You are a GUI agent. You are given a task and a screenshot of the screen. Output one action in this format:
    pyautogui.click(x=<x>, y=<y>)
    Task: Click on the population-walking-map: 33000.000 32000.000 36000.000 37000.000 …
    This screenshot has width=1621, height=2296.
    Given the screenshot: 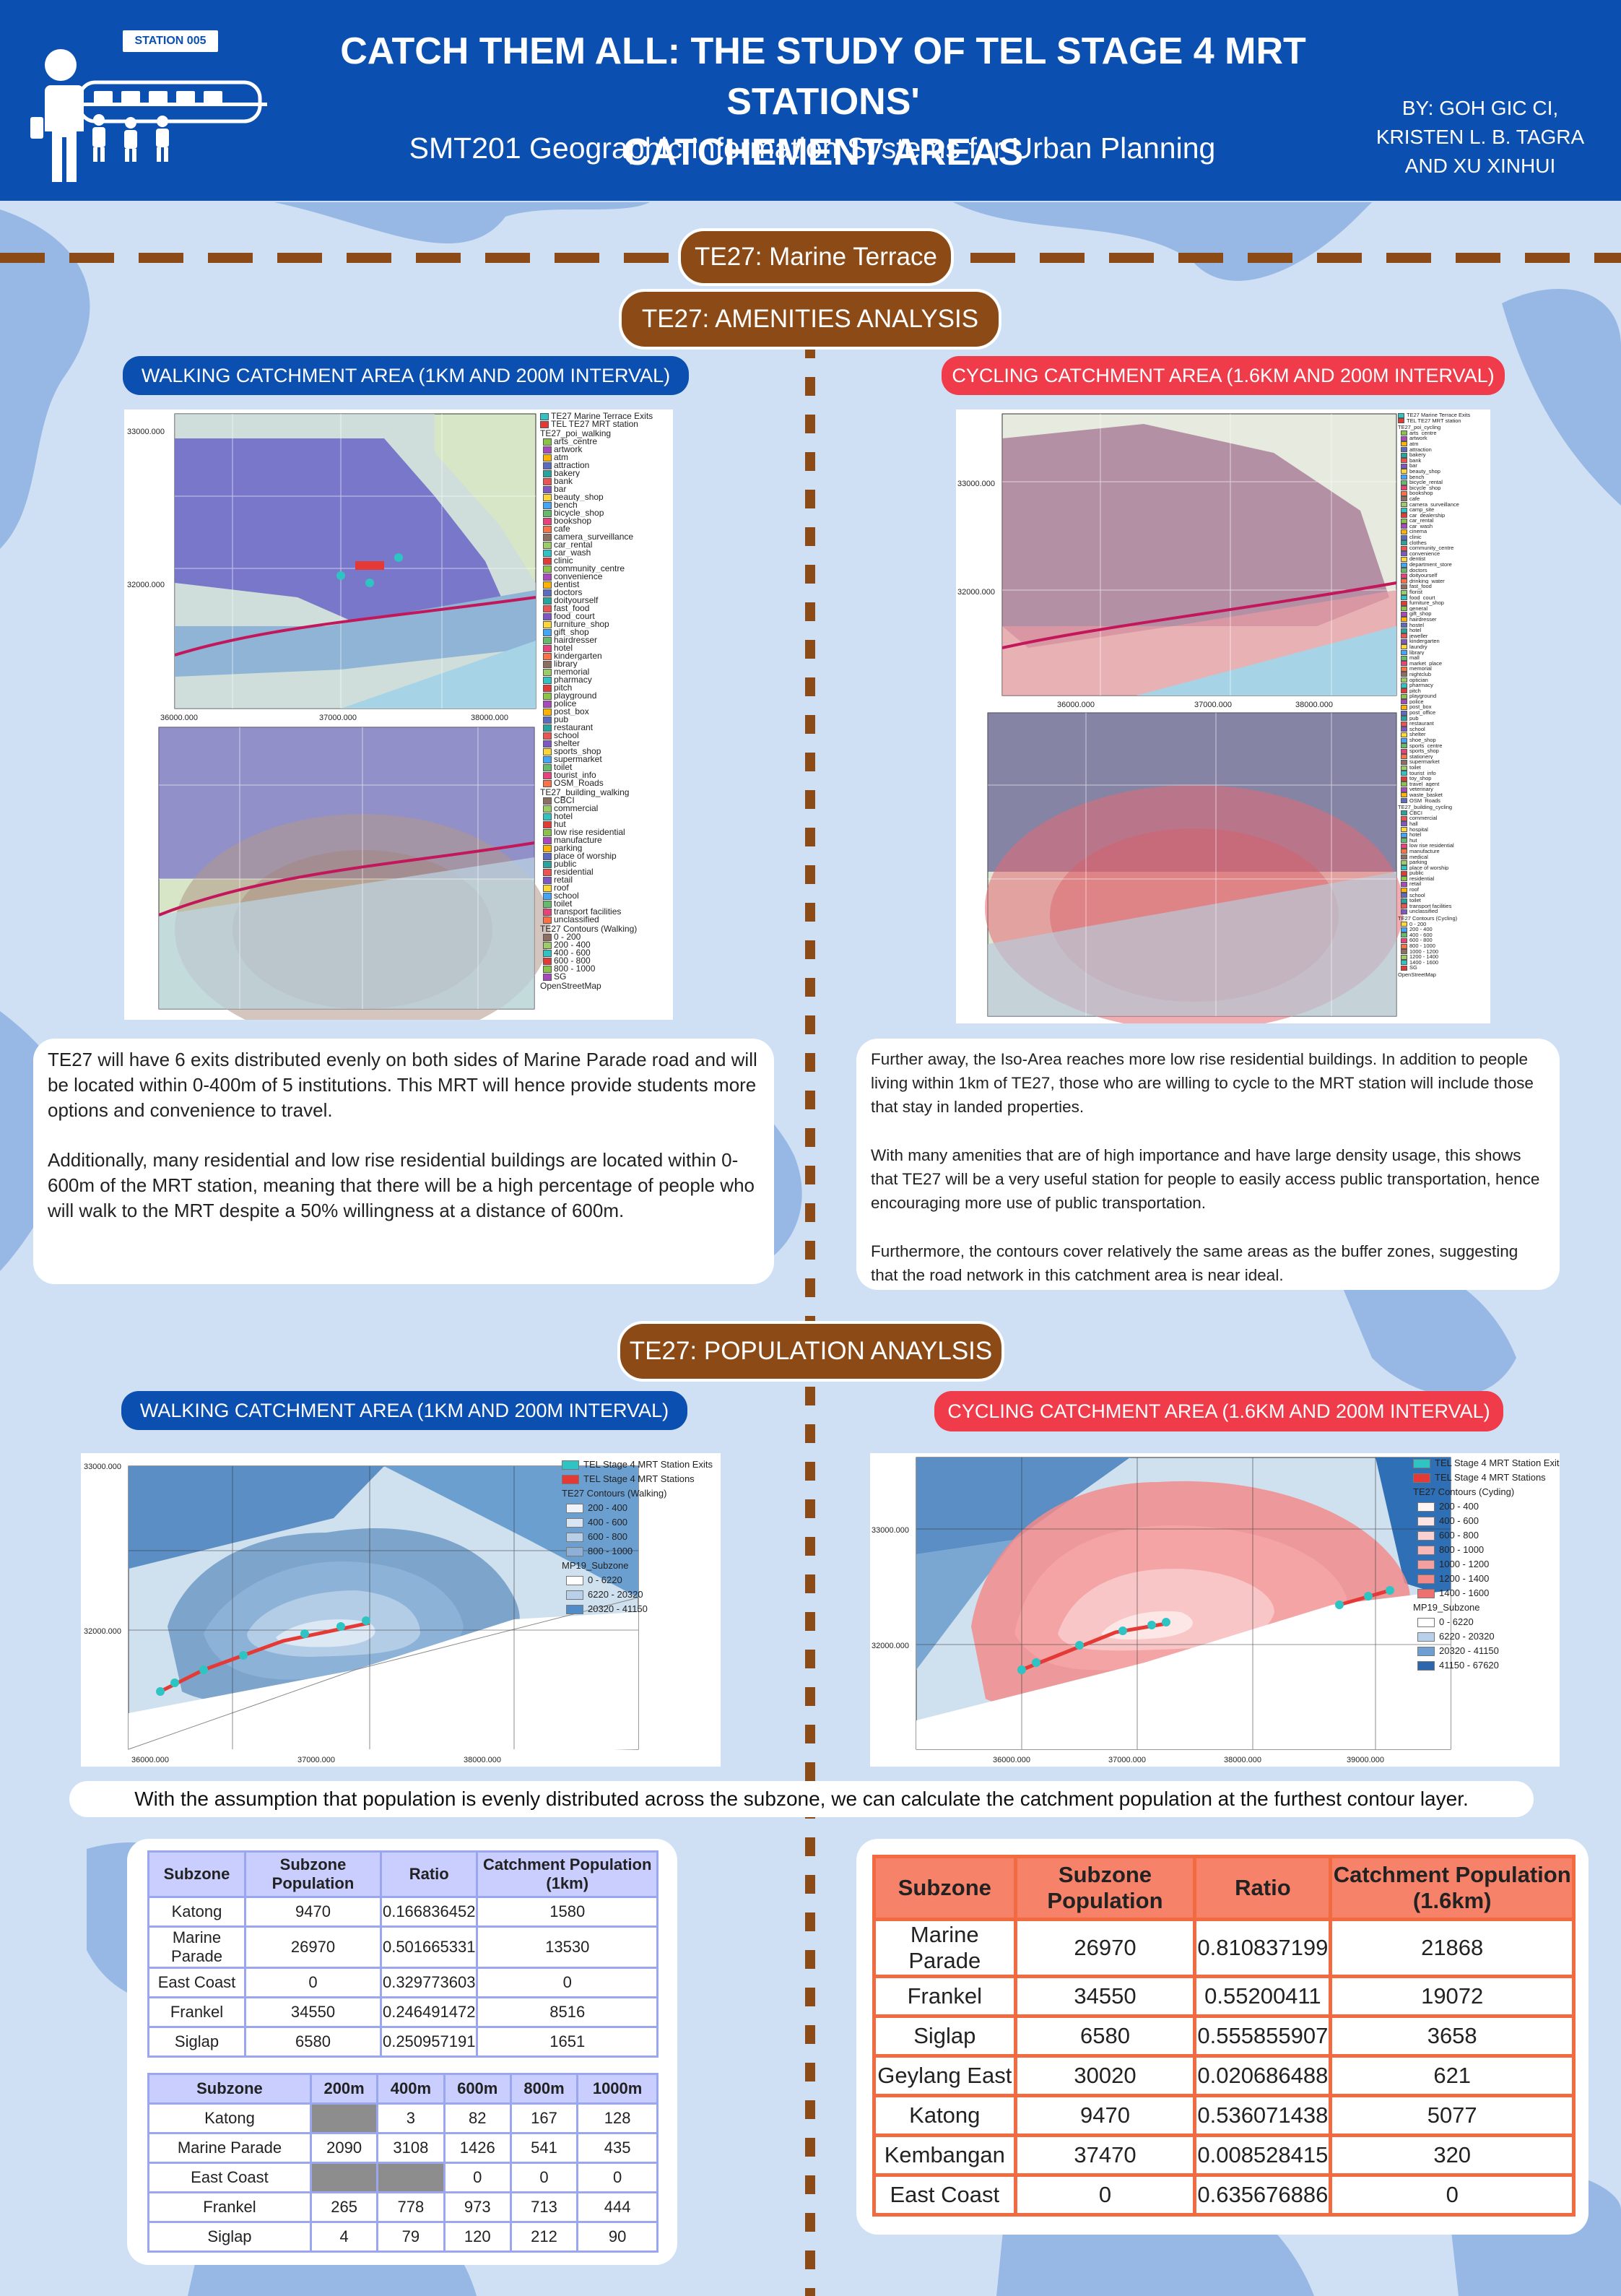 What is the action you would take?
    pyautogui.click(x=401, y=1610)
    